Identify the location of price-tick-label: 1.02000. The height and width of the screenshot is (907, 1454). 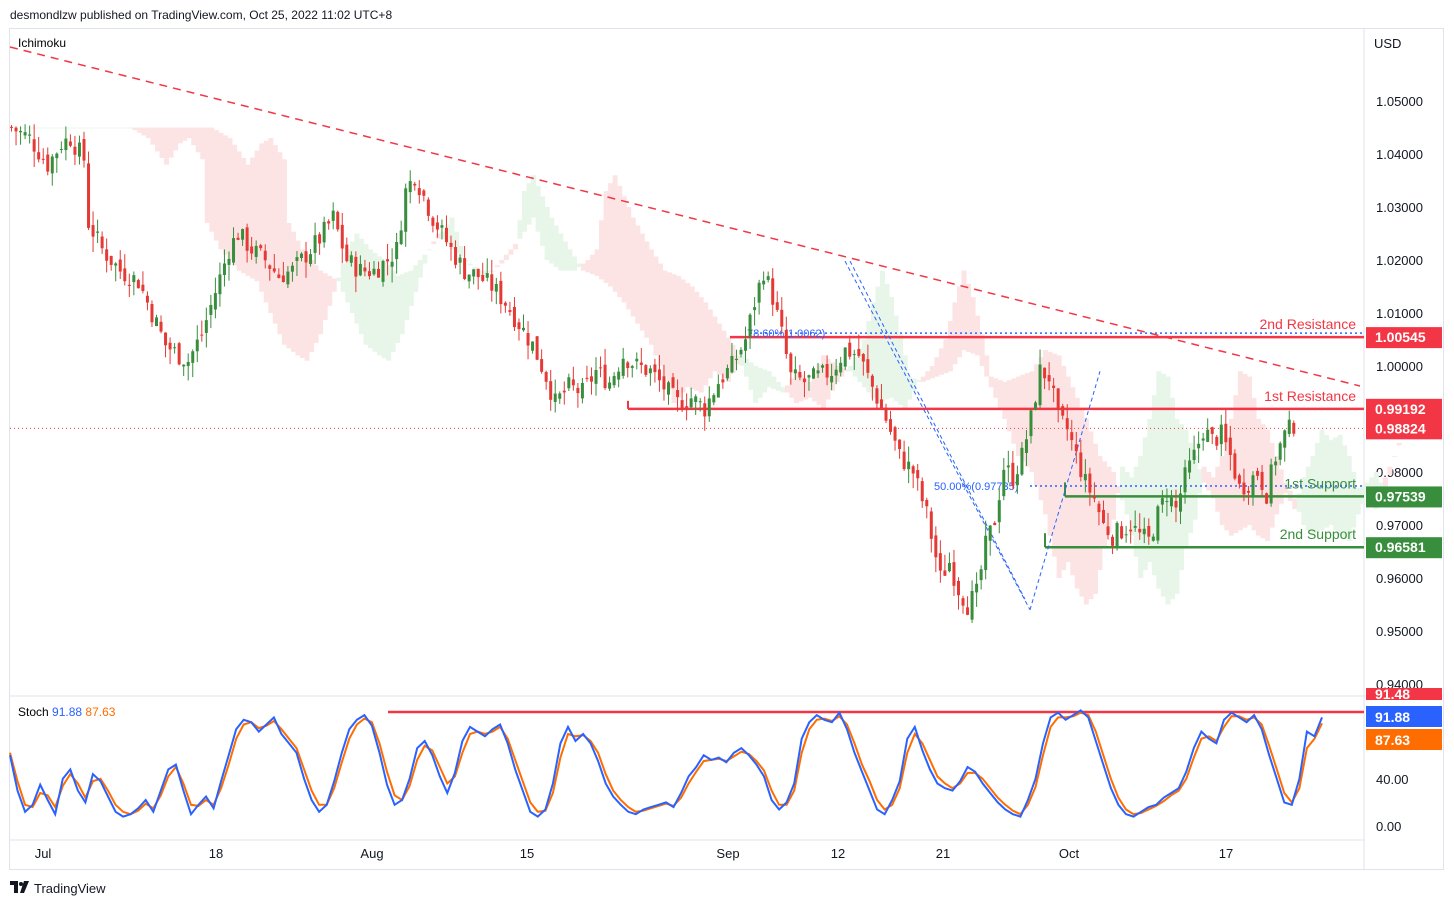
(1399, 260).